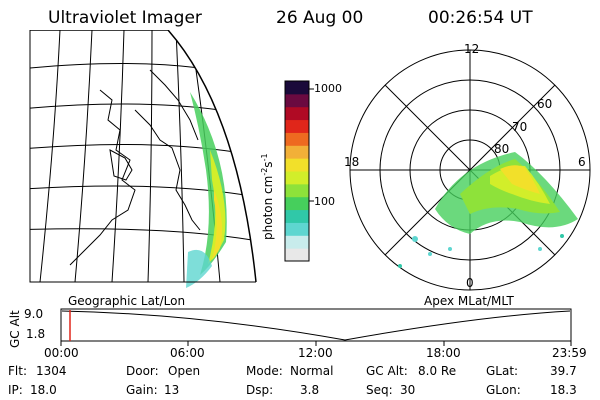  What do you see at coordinates (563, 390) in the screenshot?
I see `glon-value: 18.3` at bounding box center [563, 390].